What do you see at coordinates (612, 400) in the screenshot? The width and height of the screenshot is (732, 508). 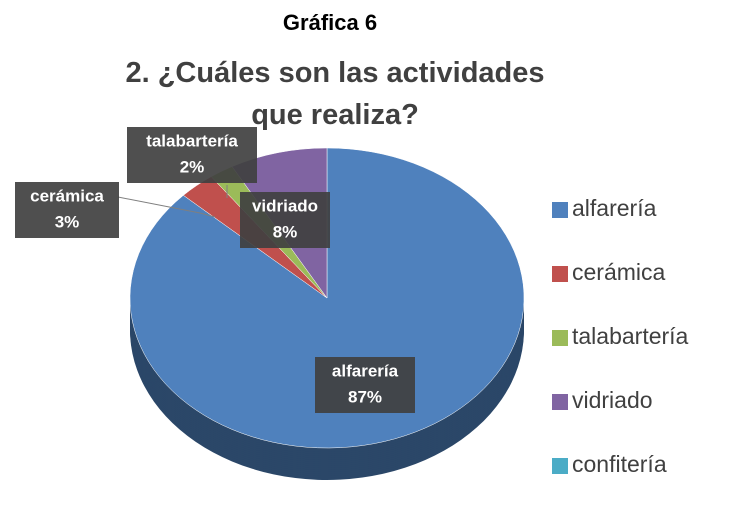 I see `legend-label: vidriado` at bounding box center [612, 400].